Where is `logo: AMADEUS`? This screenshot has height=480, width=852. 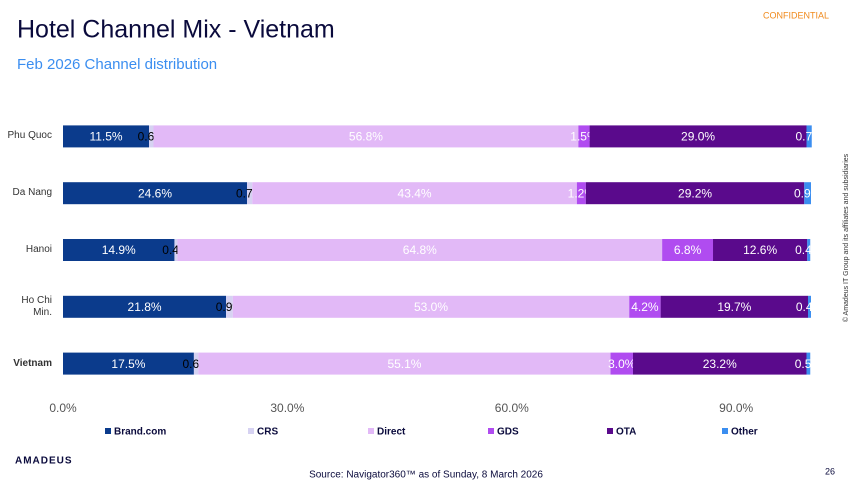
logo: AMADEUS is located at coordinates (44, 461).